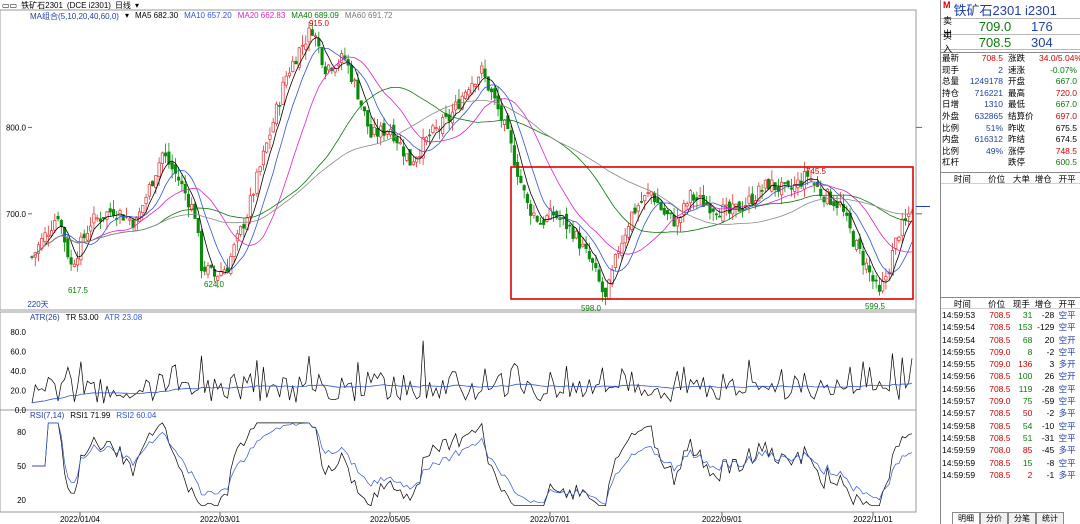 This screenshot has width=1080, height=524. I want to click on quote-row: 外盘 632865 结算价 697.0, so click(1010, 117).